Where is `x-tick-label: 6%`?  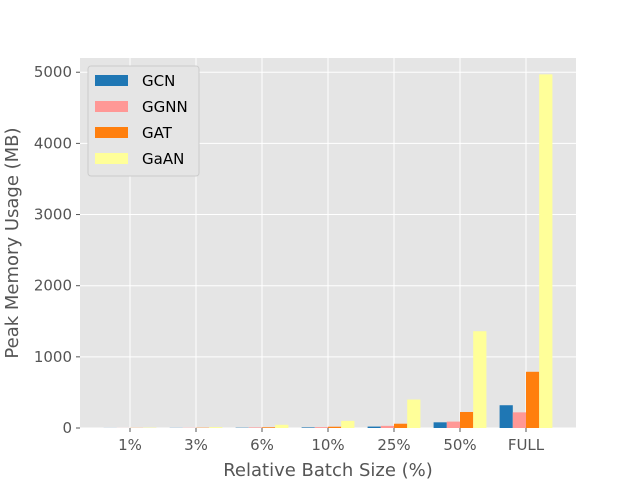
x-tick-label: 6% is located at coordinates (262, 445).